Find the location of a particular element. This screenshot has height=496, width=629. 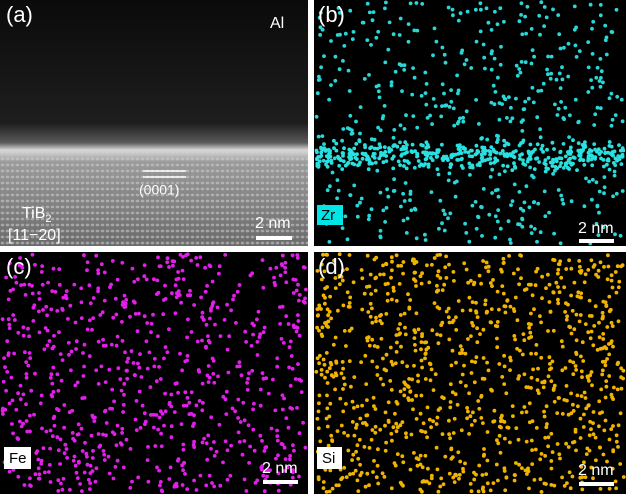

panel-label: (d) is located at coordinates (331, 266).